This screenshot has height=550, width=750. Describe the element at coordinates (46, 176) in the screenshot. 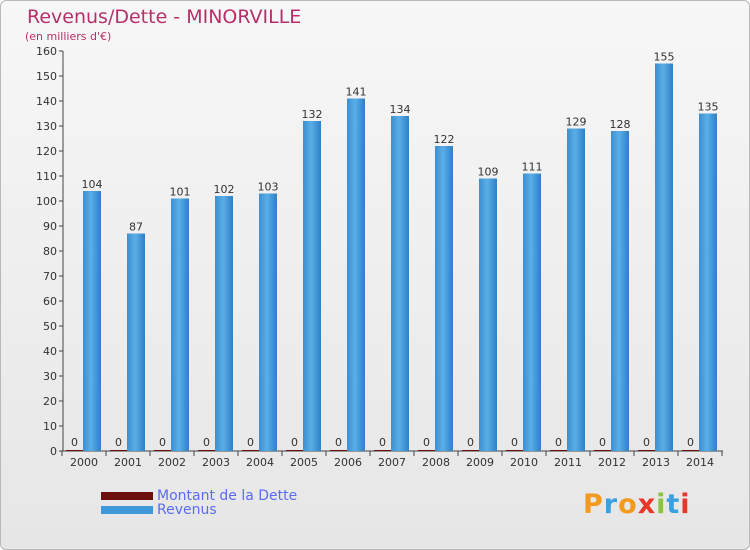

I see `y-tick-label: 110` at that location.